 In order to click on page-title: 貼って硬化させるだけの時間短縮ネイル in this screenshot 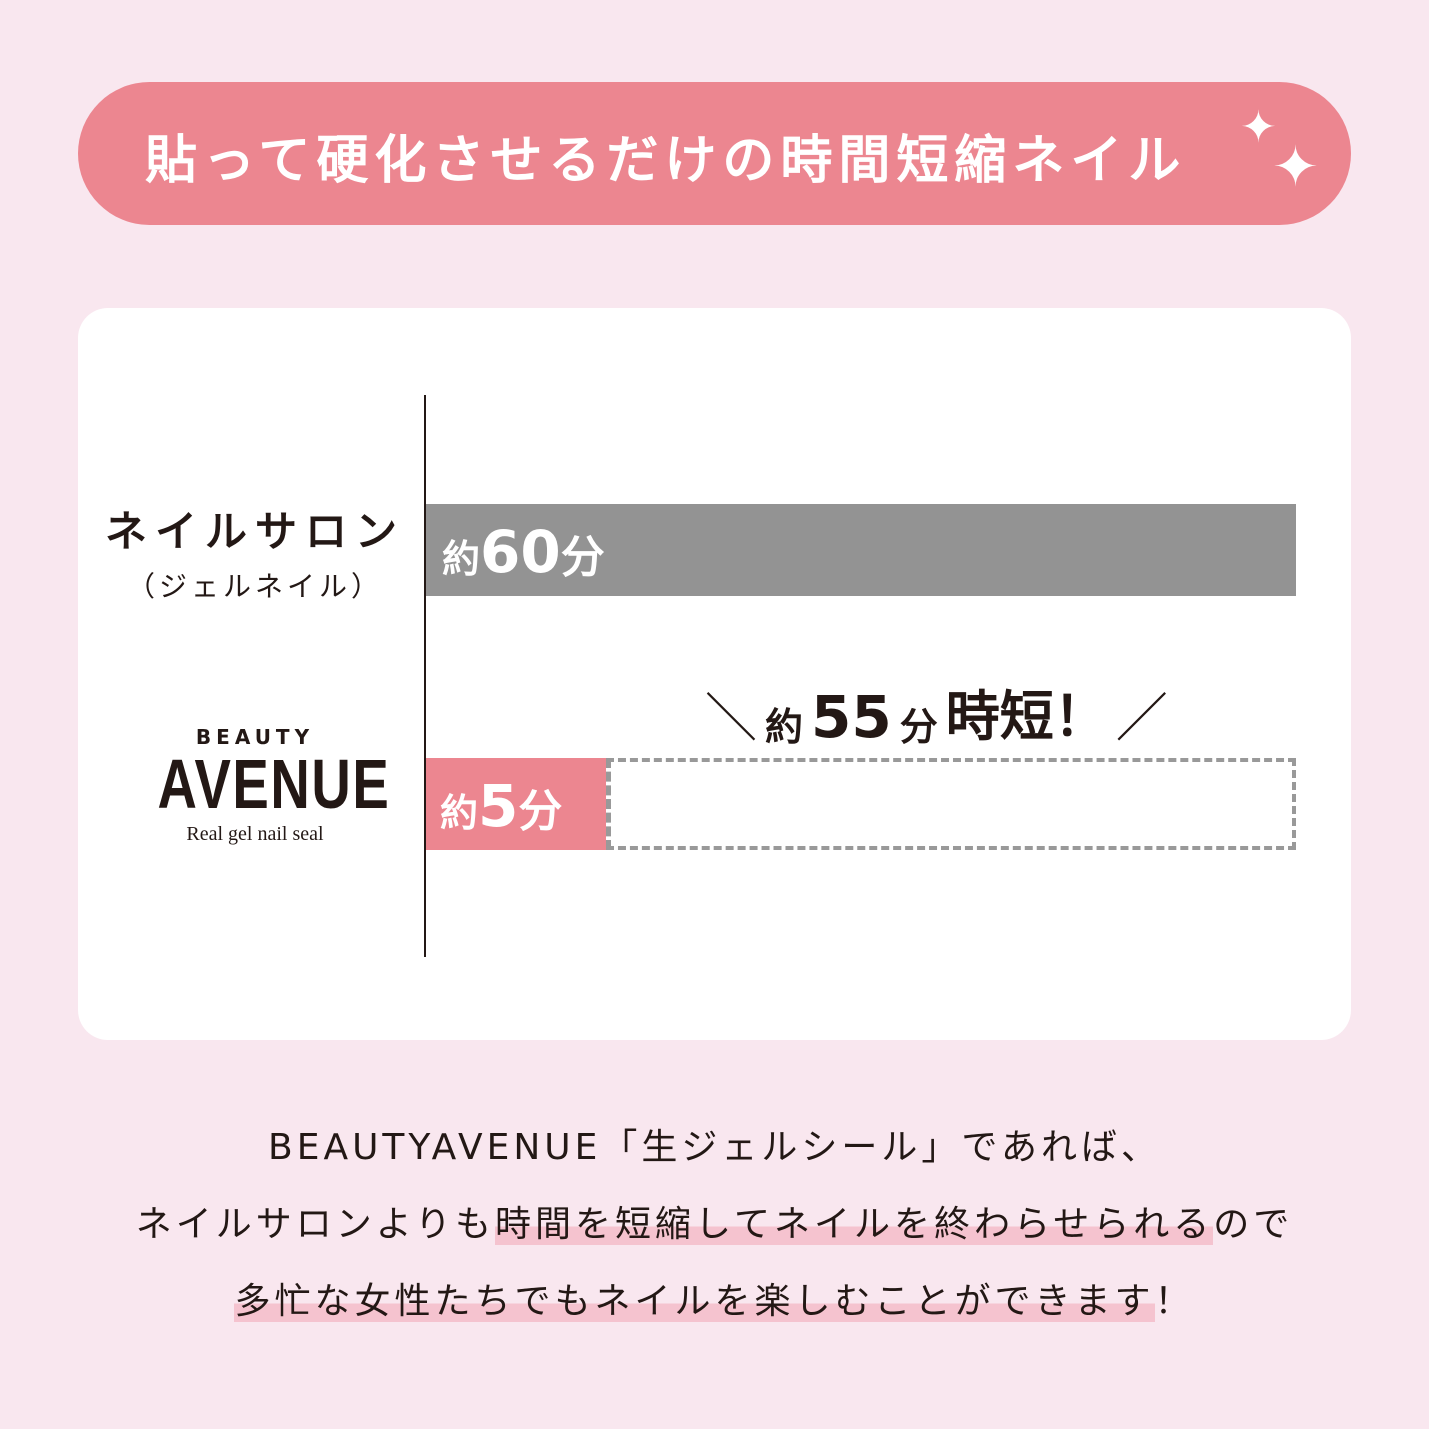, I will do `click(666, 161)`.